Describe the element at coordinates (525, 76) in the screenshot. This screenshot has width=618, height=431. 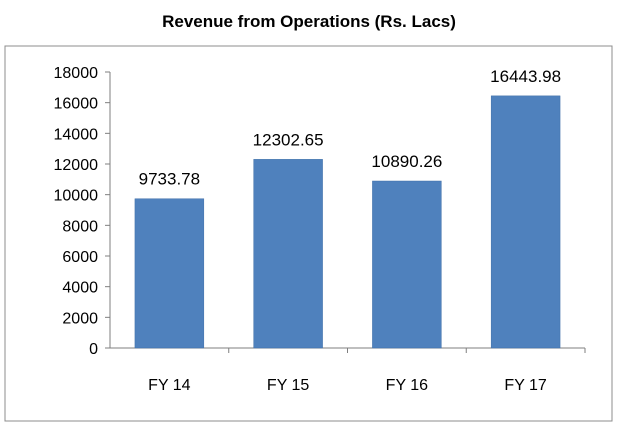
I see `bar-data-label: 16443.98` at that location.